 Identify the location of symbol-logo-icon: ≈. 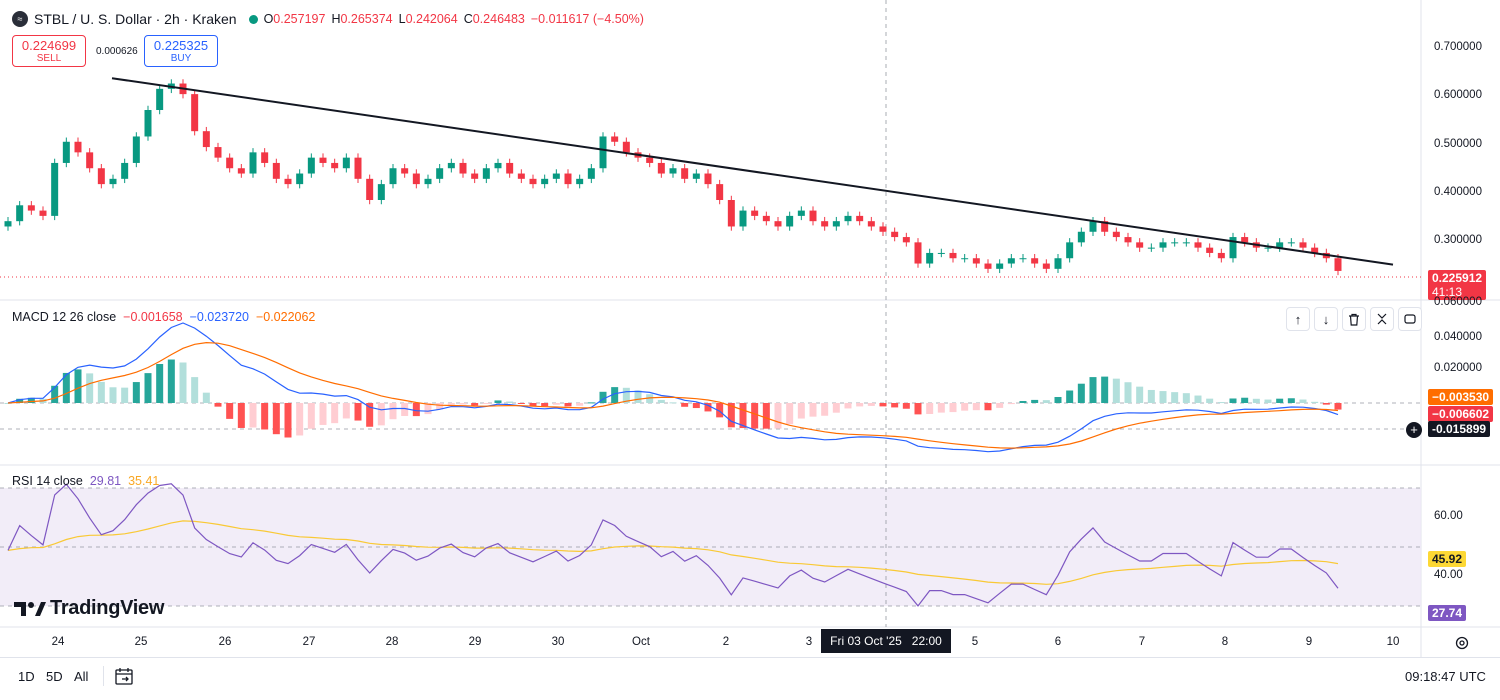
(20, 19).